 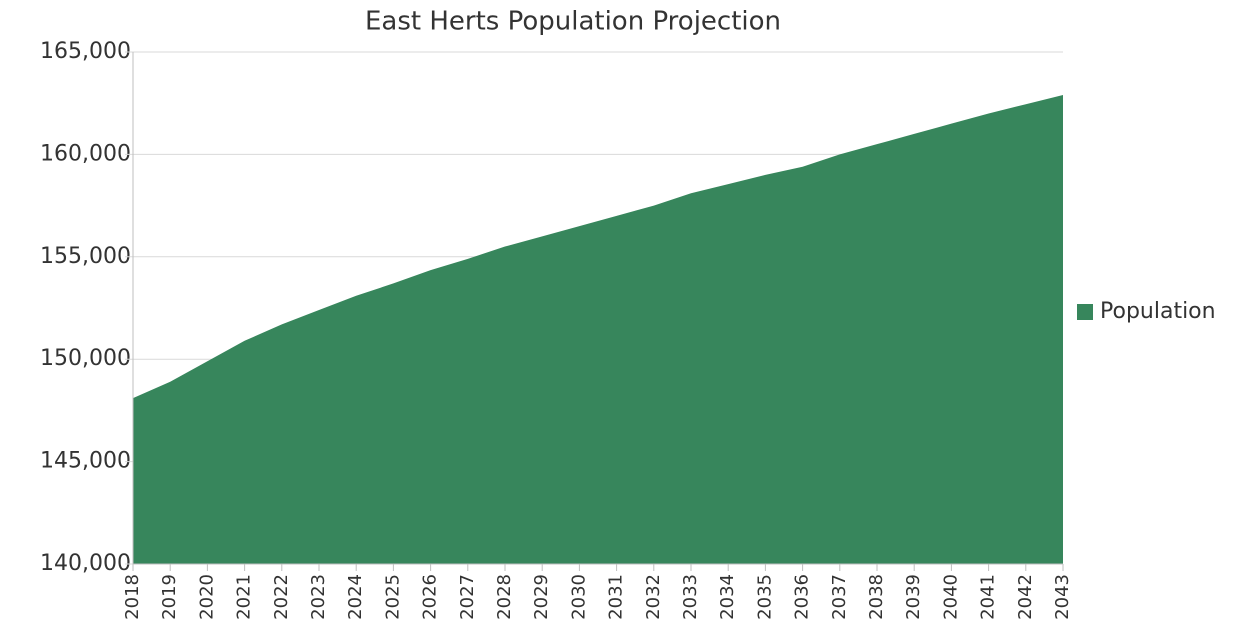 I want to click on x-tick-label: 2042, so click(x=1025, y=597).